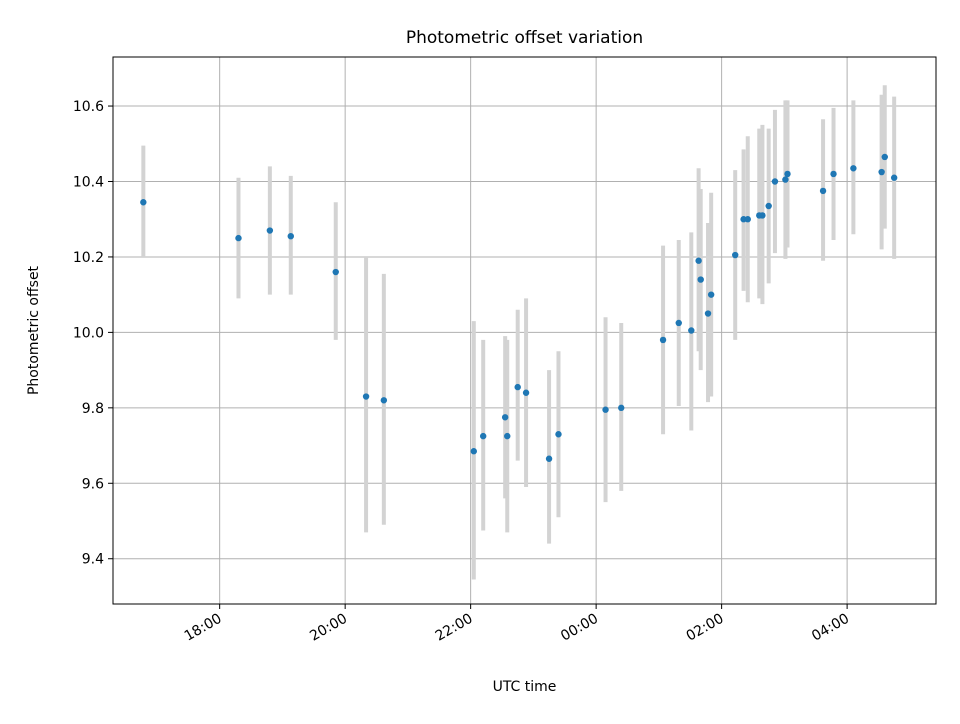  I want to click on y-tick-label: 9.8, so click(93, 409).